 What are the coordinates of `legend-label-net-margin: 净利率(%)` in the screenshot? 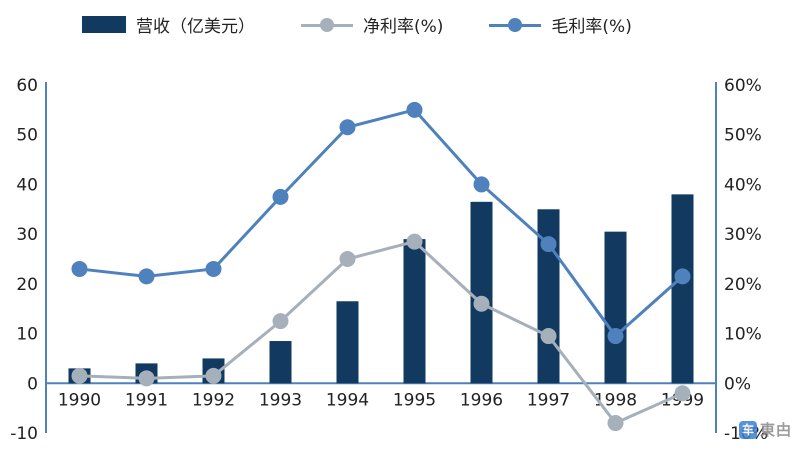 It's located at (403, 27).